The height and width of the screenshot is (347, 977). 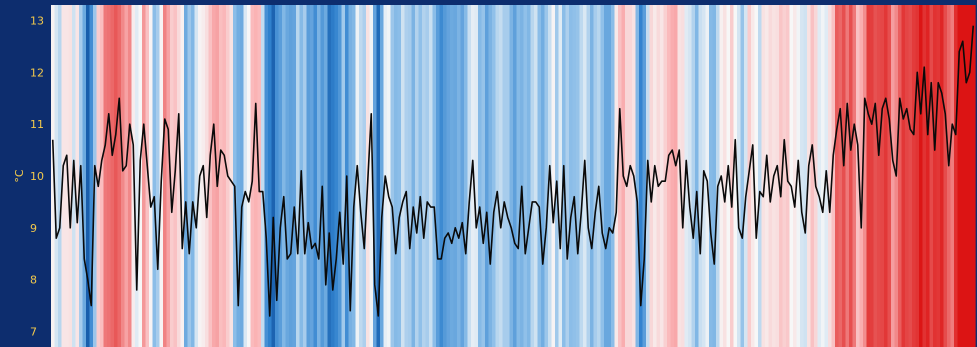 What do you see at coordinates (33, 280) in the screenshot?
I see `y-tick-label: 8` at bounding box center [33, 280].